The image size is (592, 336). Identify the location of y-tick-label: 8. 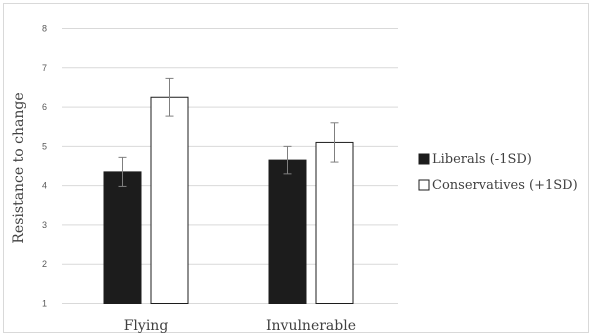
(44, 29).